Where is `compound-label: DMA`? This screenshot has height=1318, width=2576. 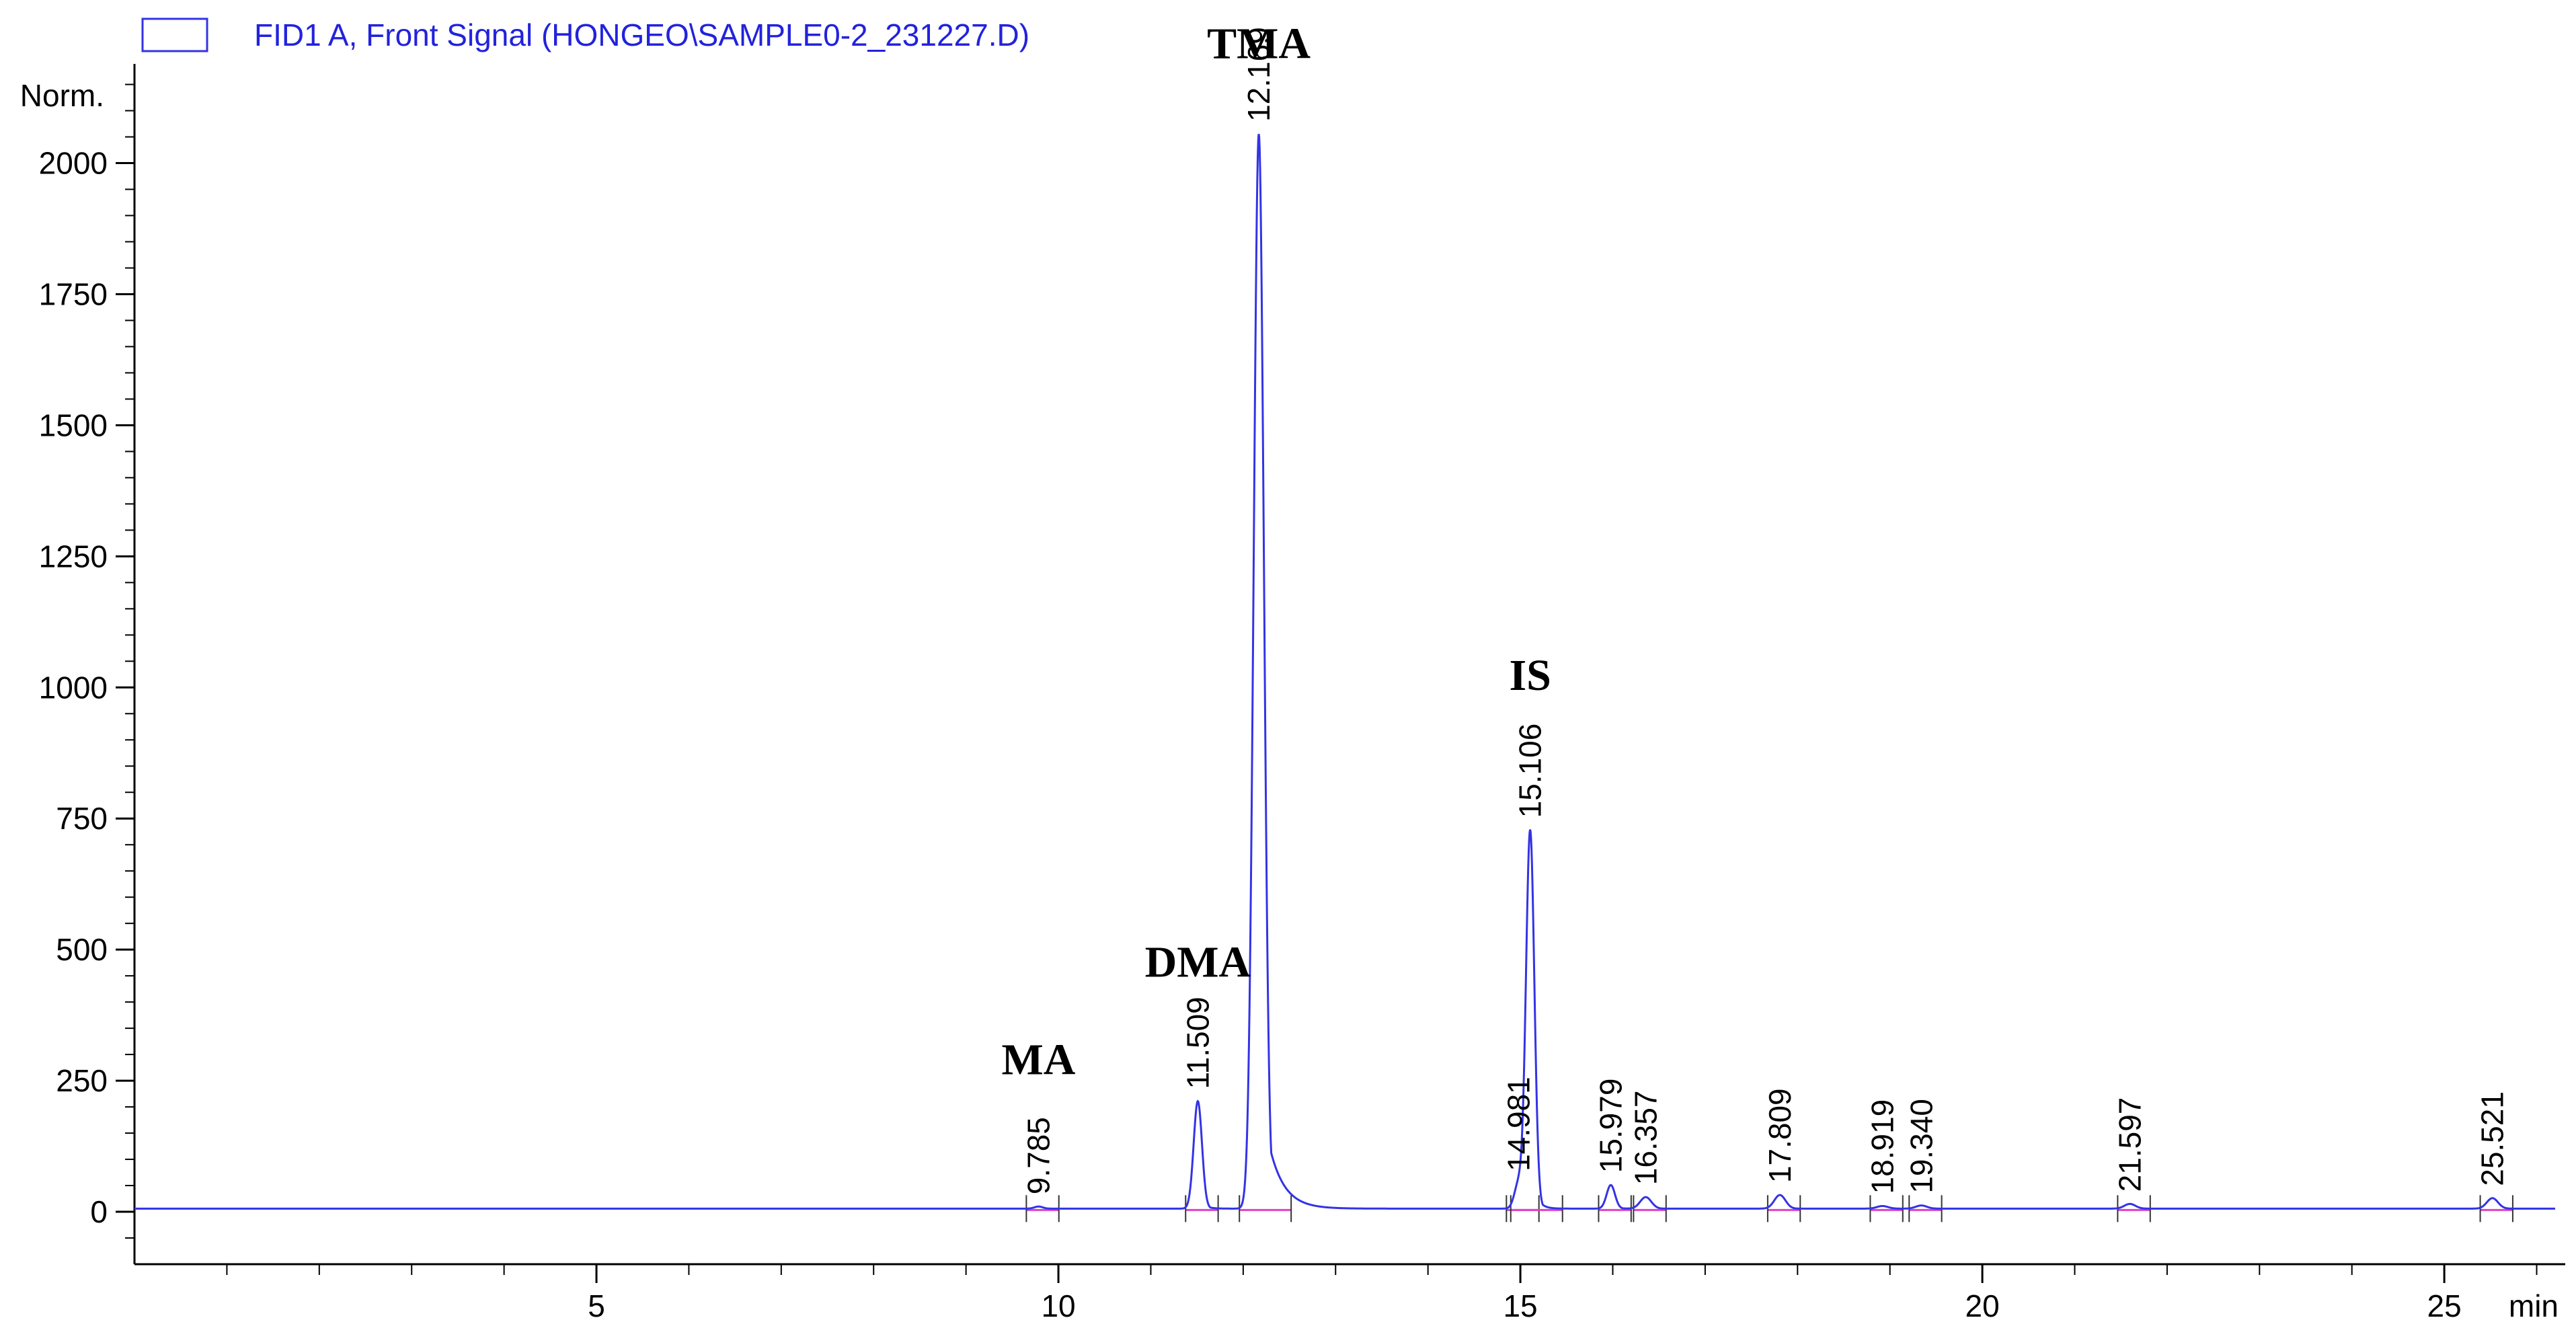
compound-label: DMA is located at coordinates (1198, 962).